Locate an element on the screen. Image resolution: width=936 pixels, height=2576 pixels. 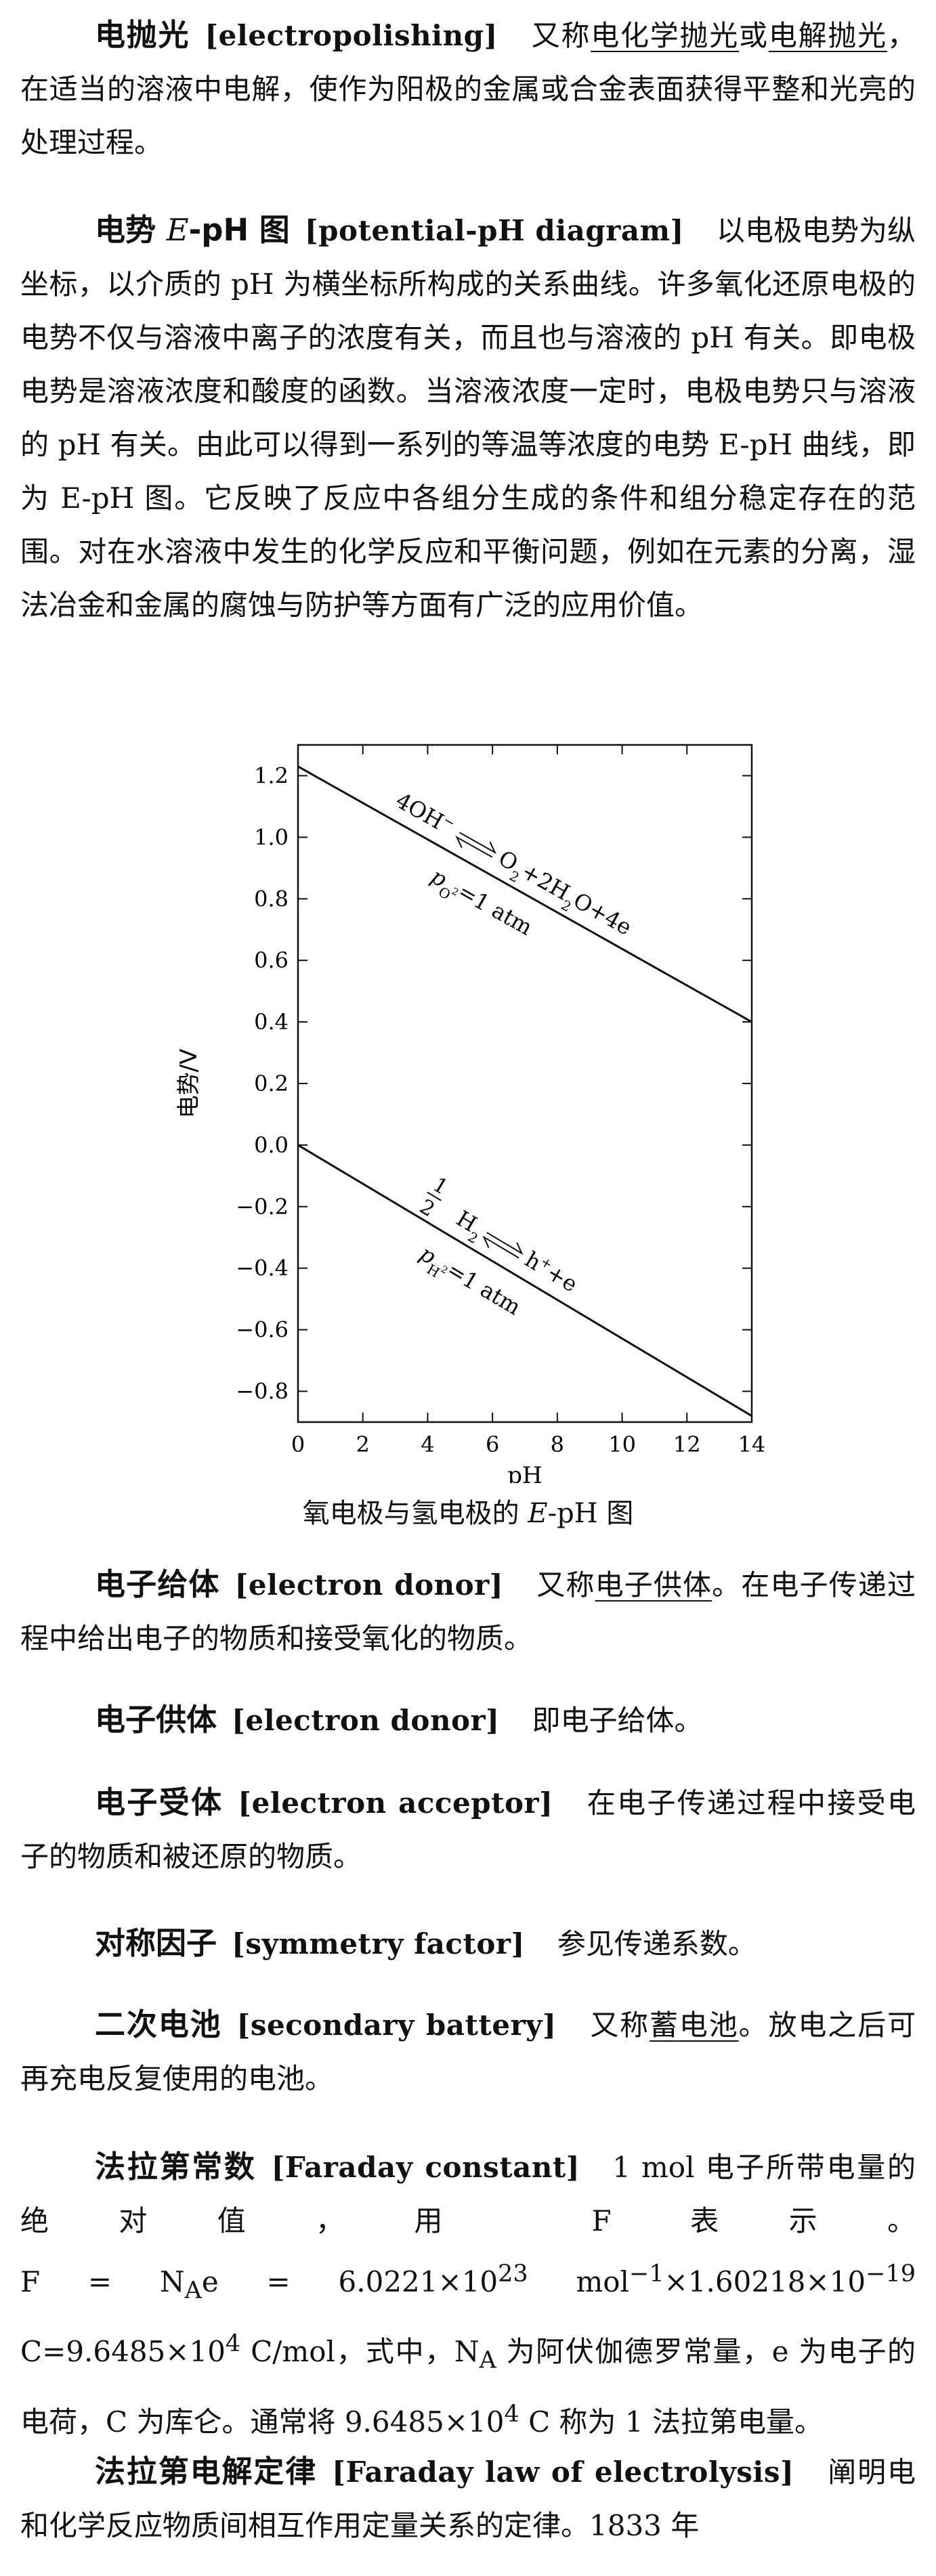
entry-english: [Faraday law of electrolysis] is located at coordinates (563, 2472).